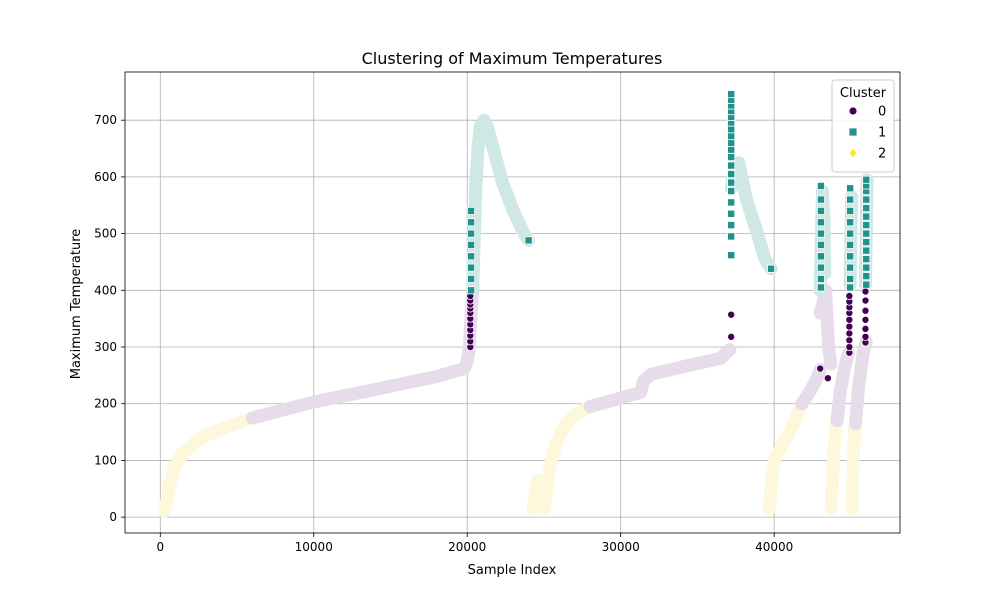 The height and width of the screenshot is (604, 1000). Describe the element at coordinates (105, 290) in the screenshot. I see `y-tick-label: 400` at that location.